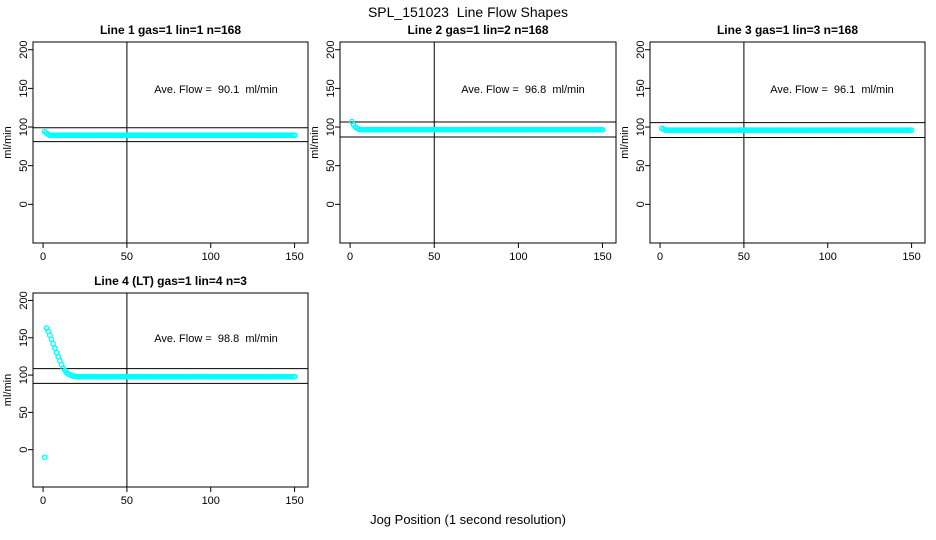 This screenshot has width=936, height=540. Describe the element at coordinates (170, 30) in the screenshot. I see `panel-1-title: Line 1 gas=1 lin=1 n=168` at that location.